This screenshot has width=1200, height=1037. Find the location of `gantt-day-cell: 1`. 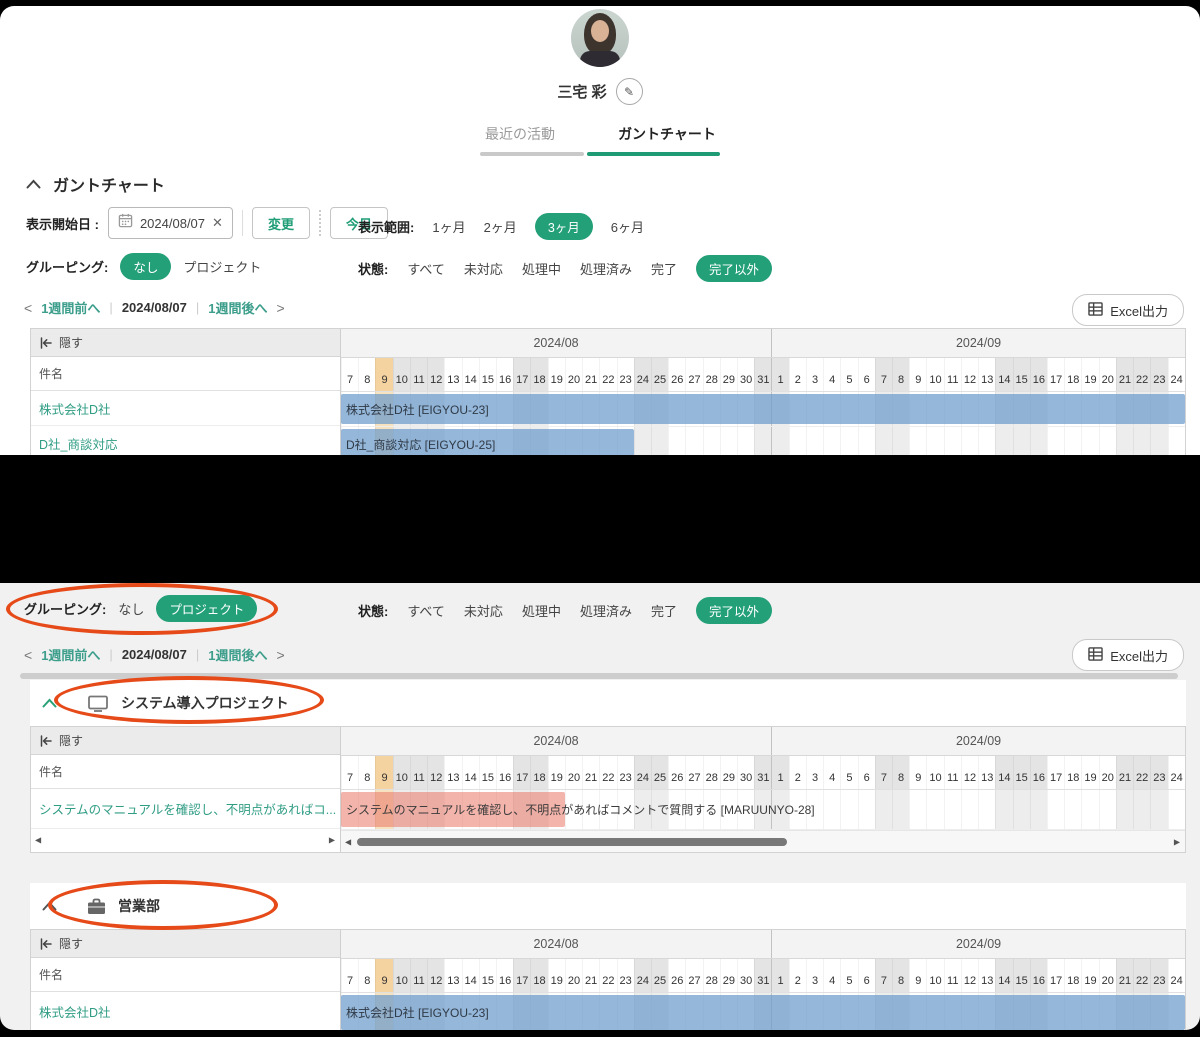

gantt-day-cell: 1 is located at coordinates (780, 374).